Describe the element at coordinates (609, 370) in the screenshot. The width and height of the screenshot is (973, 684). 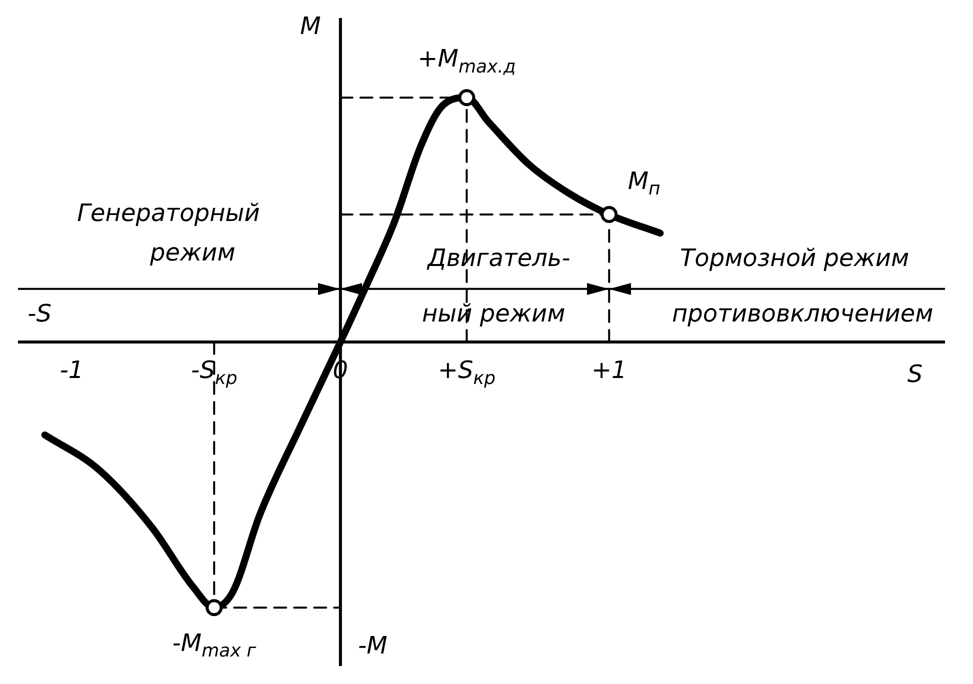
I see `x-tick-label: +1` at that location.